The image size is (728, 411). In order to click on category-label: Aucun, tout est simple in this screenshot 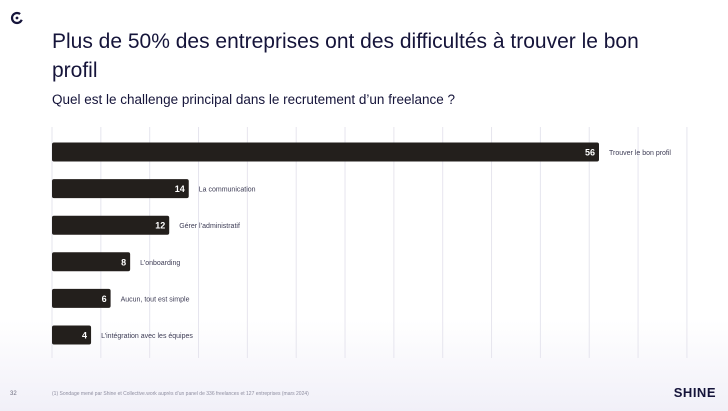, I will do `click(155, 299)`.